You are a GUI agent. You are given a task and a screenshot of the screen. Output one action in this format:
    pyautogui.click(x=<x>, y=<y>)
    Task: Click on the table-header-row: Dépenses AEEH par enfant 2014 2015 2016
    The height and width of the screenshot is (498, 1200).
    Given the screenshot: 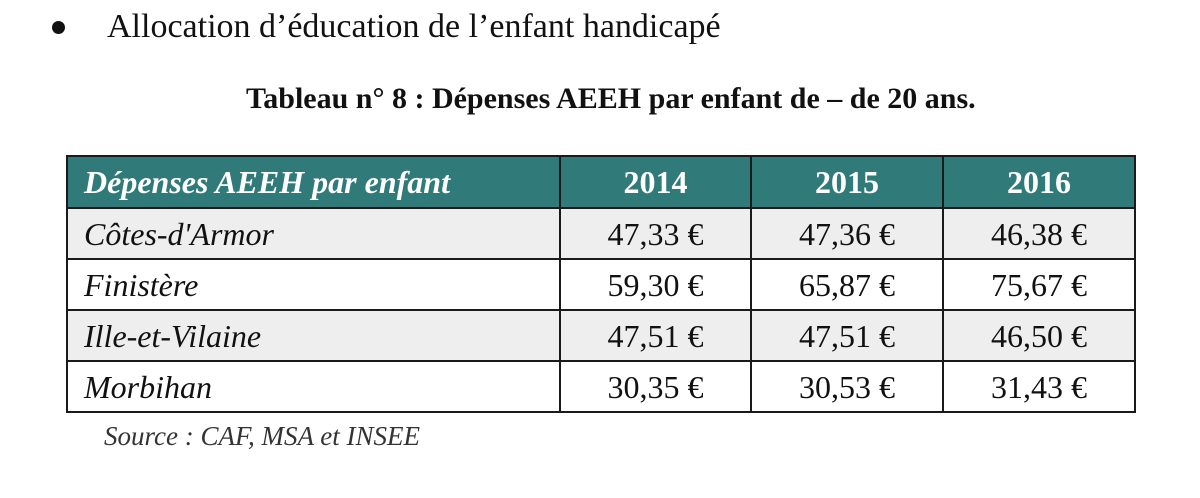 What is the action you would take?
    pyautogui.click(x=601, y=182)
    